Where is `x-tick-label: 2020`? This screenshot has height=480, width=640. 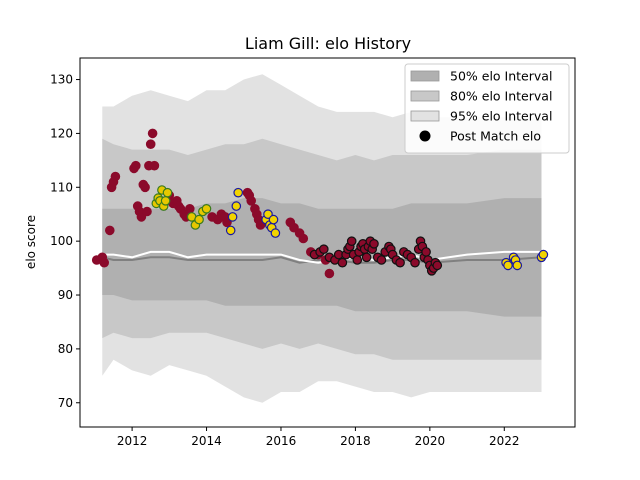
x-tick-label: 2020 is located at coordinates (430, 441).